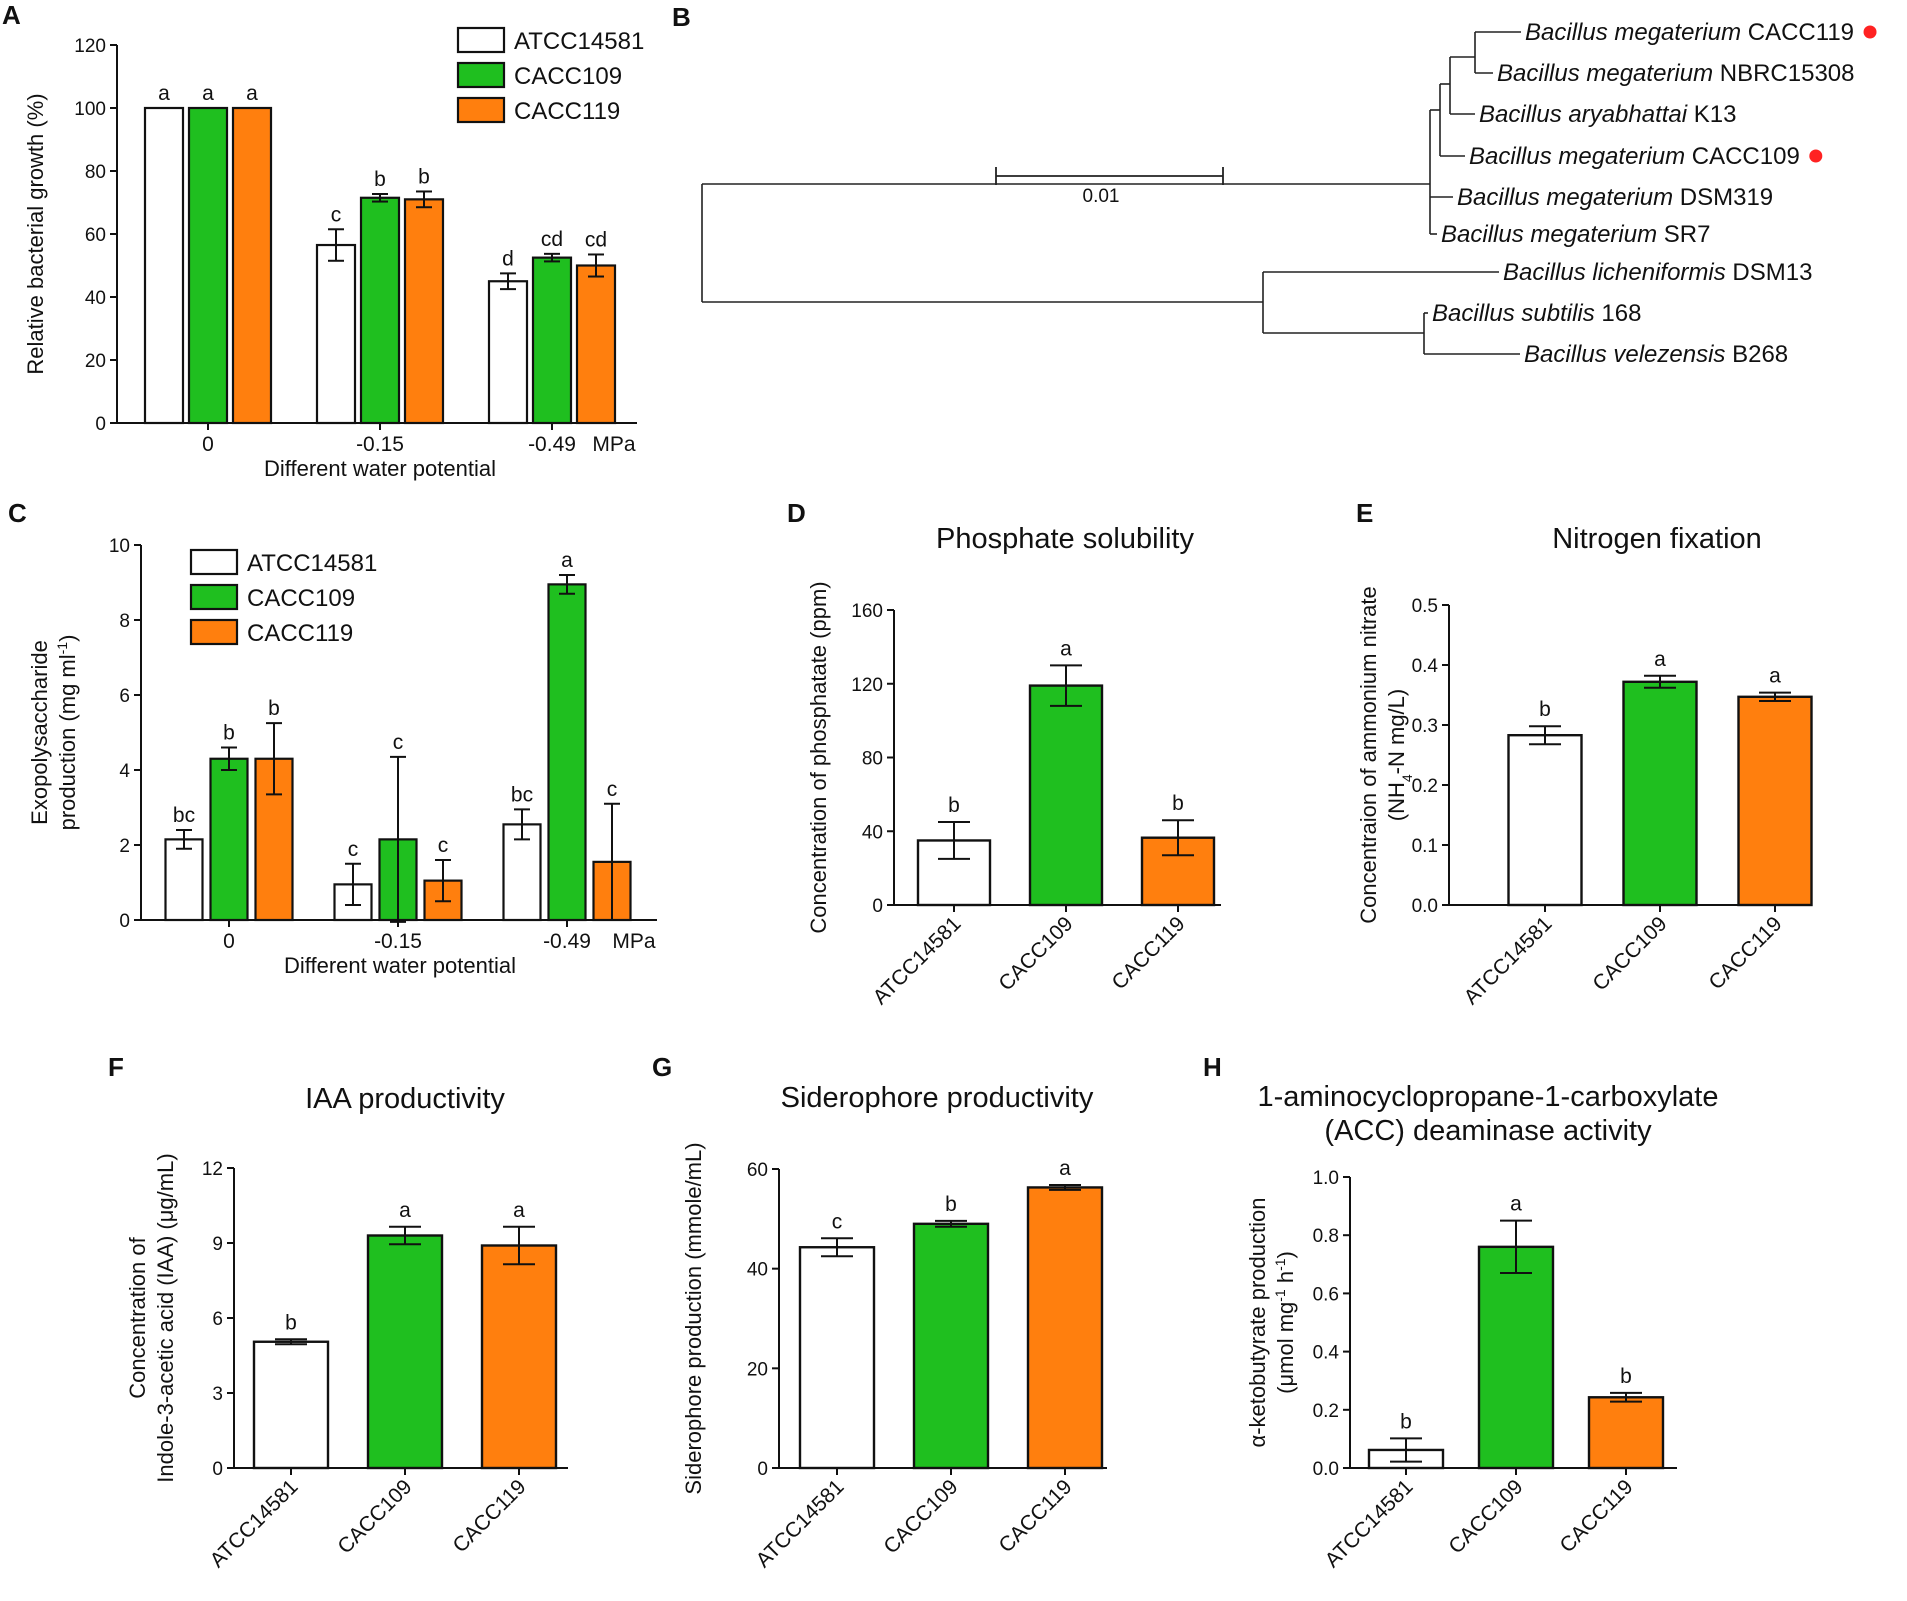  What do you see at coordinates (796, 513) in the screenshot?
I see `panel-label-d: D` at bounding box center [796, 513].